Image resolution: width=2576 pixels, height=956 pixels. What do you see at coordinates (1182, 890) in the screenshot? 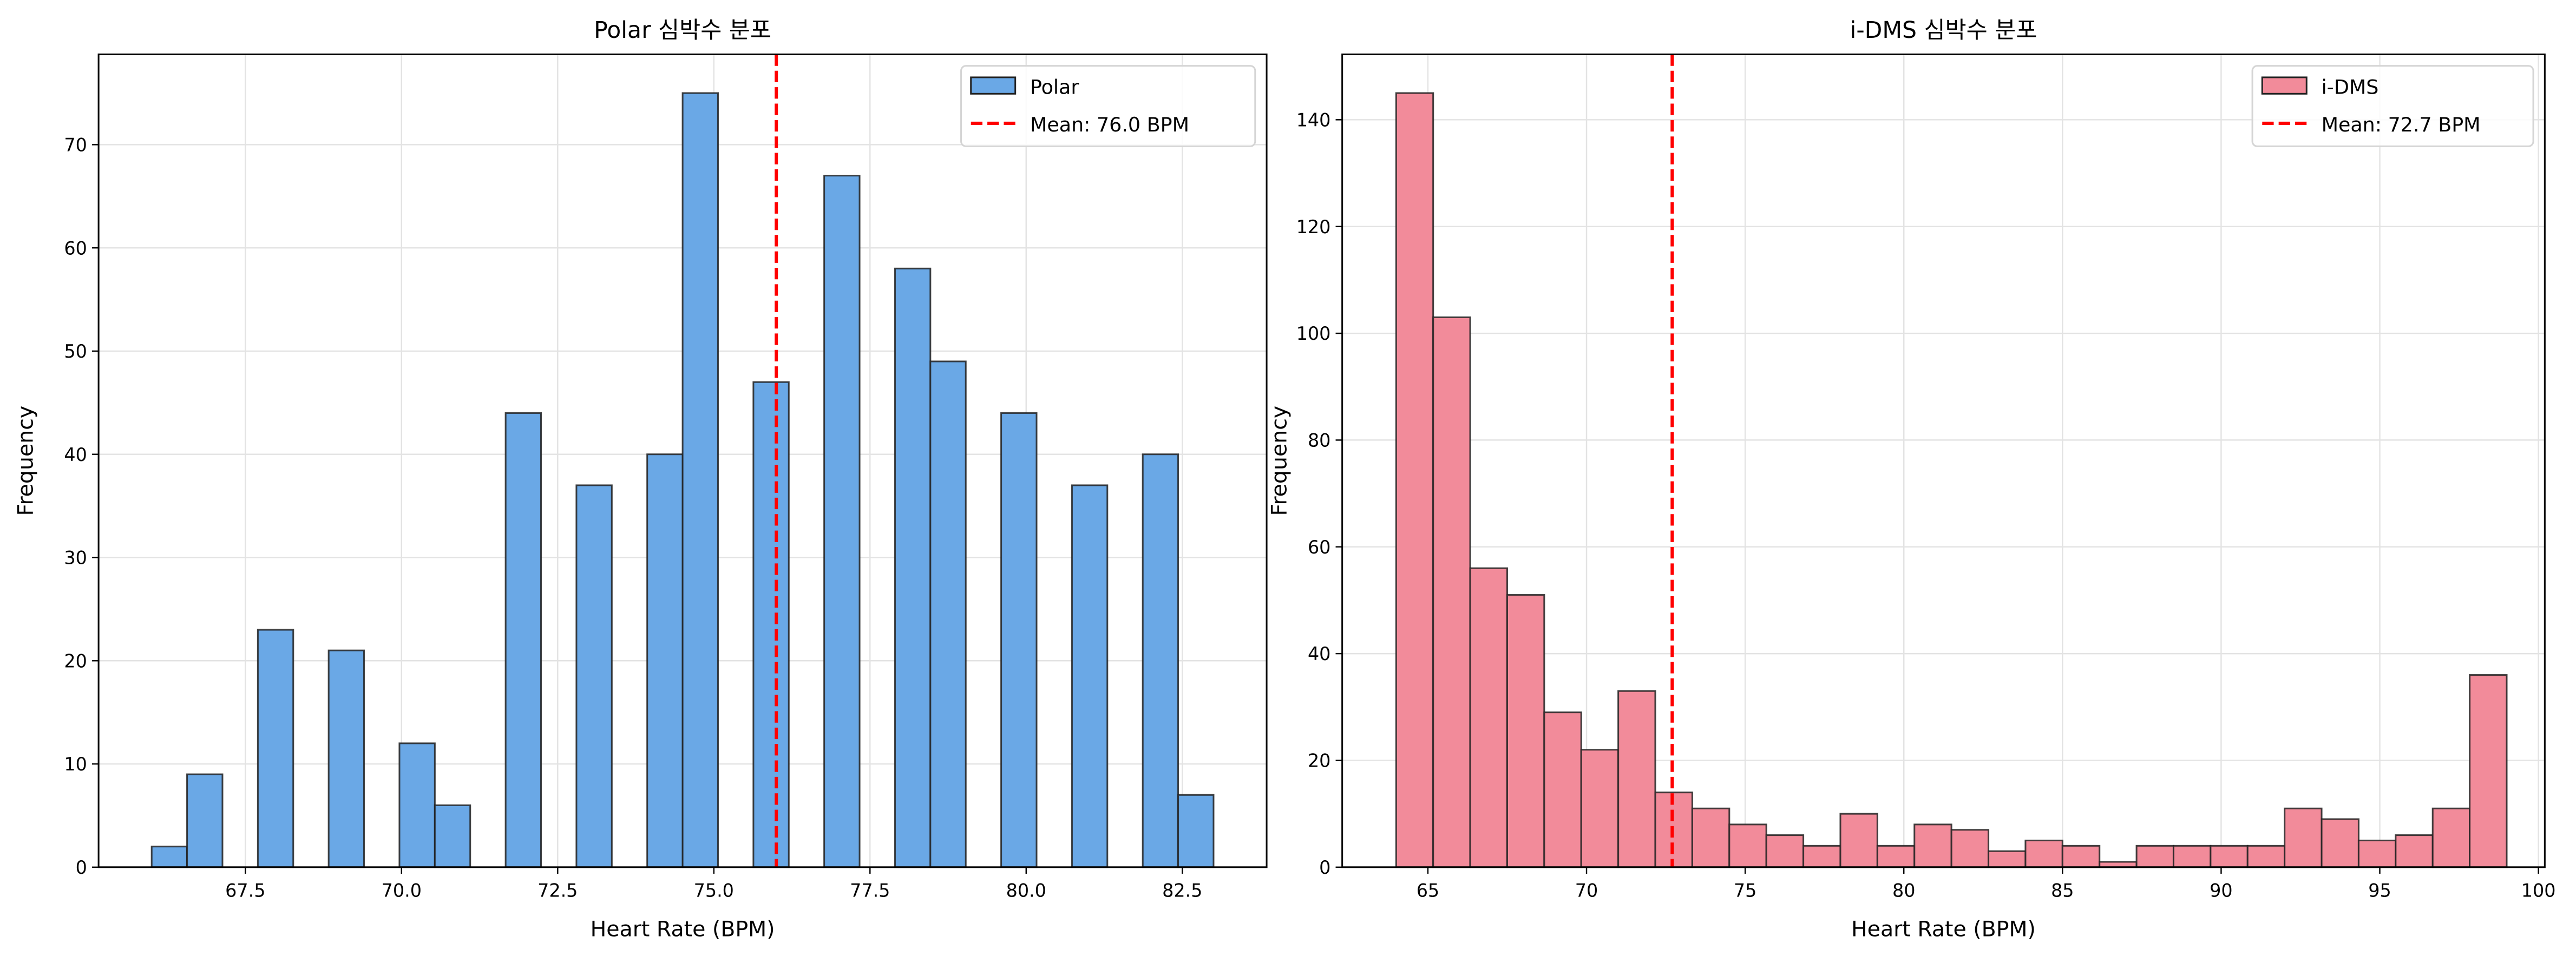
I see `x-tick-label: 82.5` at bounding box center [1182, 890].